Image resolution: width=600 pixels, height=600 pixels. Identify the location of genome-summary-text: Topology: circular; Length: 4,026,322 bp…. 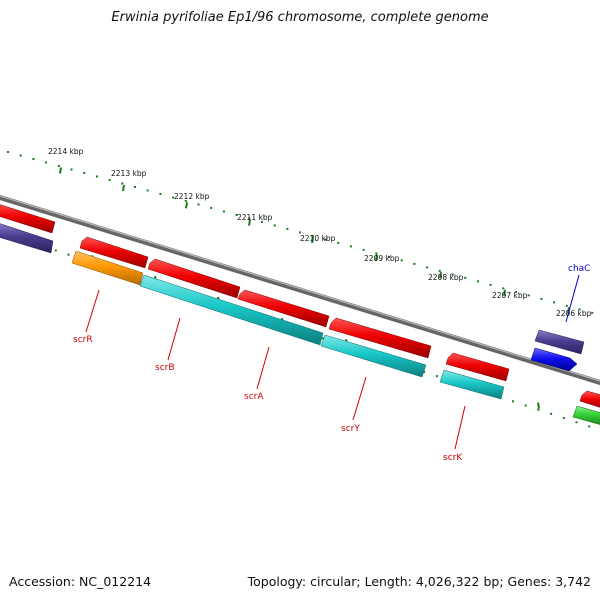
(419, 581).